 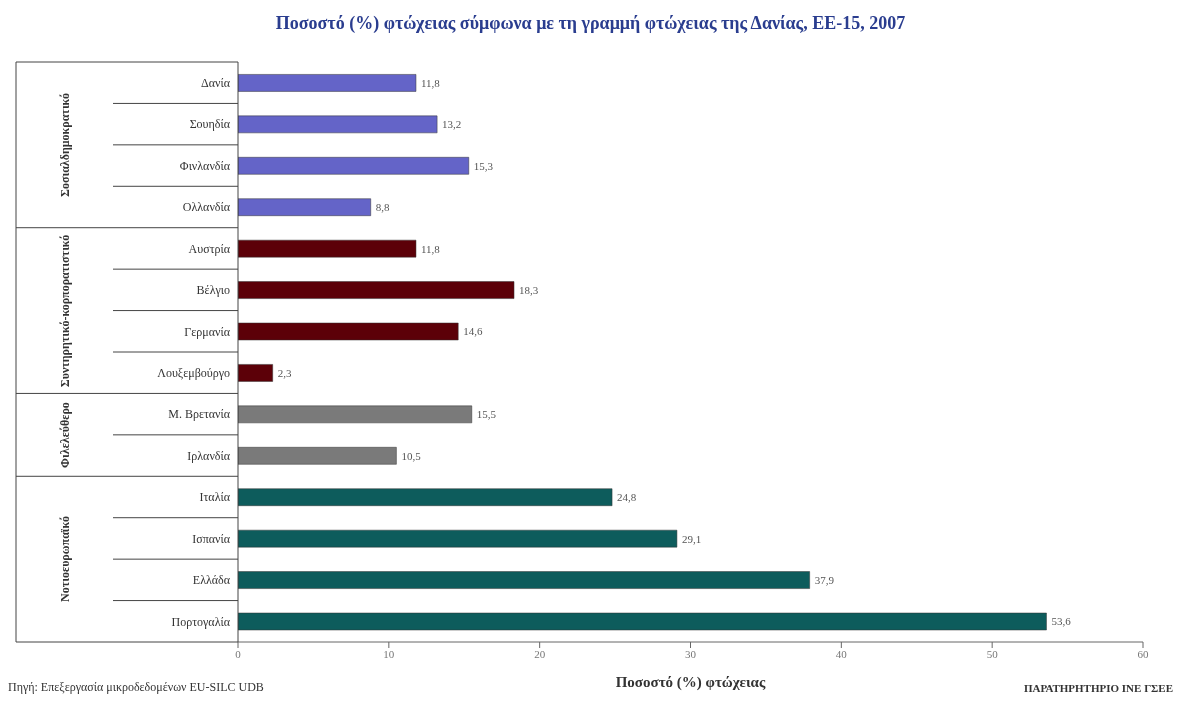 I want to click on y-tick-label: Ιρλανδία, so click(x=209, y=455).